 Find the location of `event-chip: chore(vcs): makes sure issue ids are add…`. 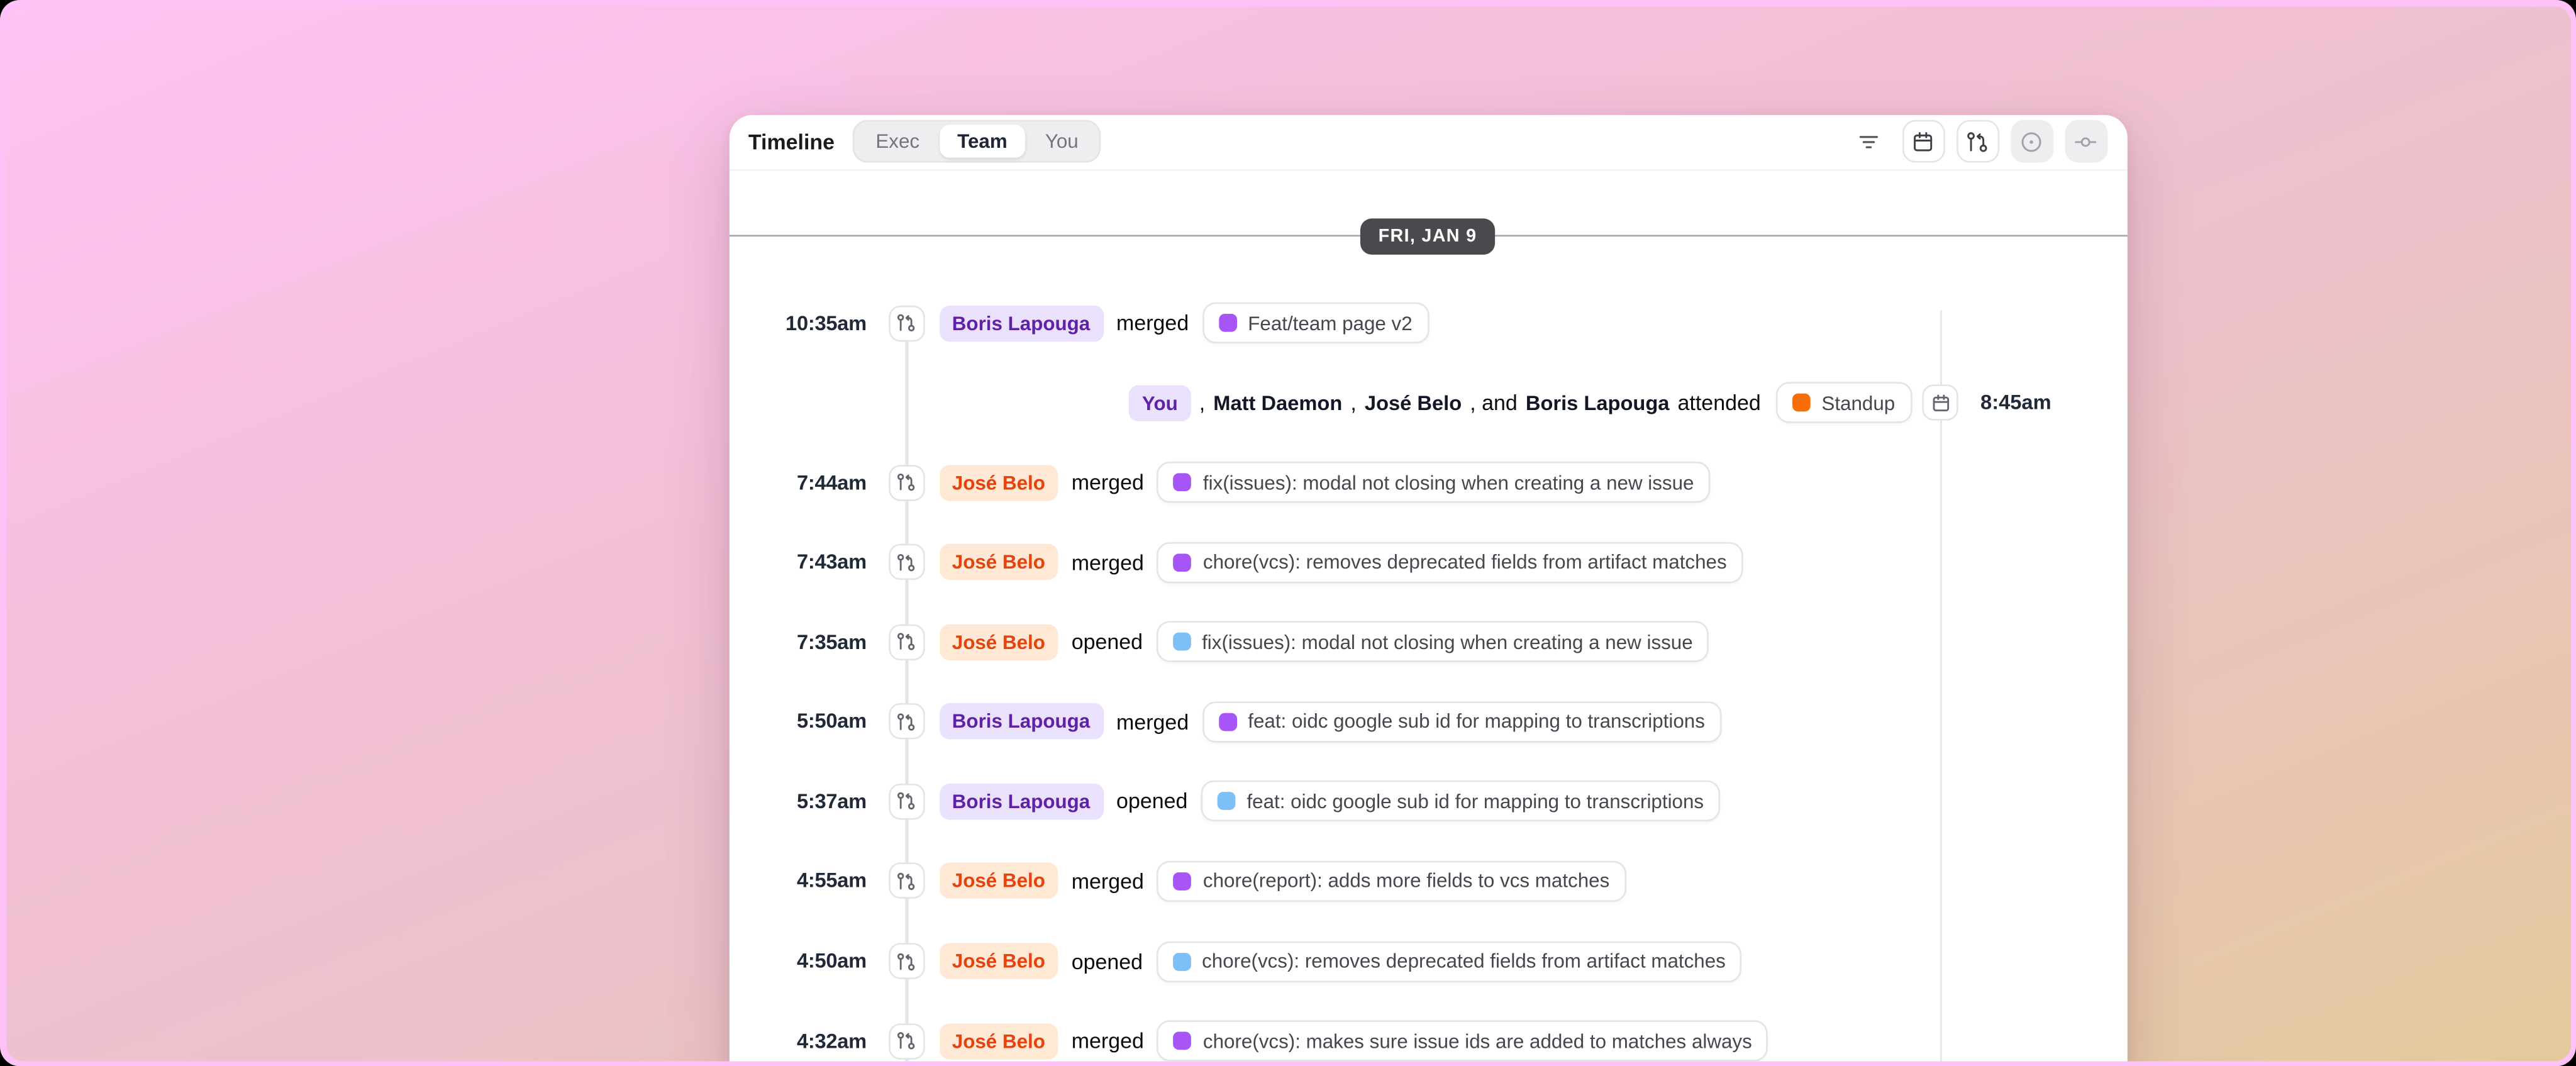

event-chip: chore(vcs): makes sure issue ids are add… is located at coordinates (1462, 1040).